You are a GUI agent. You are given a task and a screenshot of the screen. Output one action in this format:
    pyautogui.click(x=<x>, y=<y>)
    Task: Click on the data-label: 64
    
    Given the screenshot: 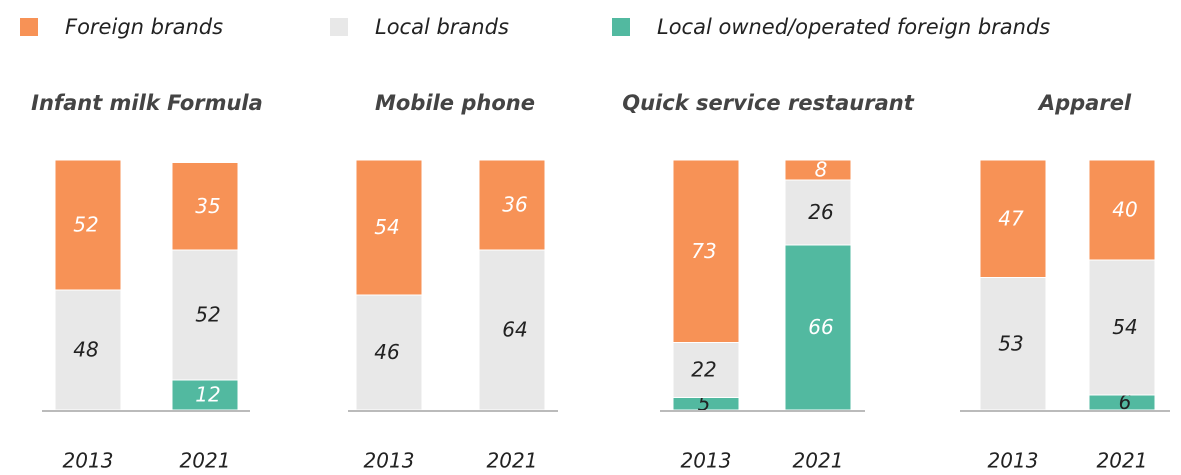 What is the action you would take?
    pyautogui.click(x=514, y=330)
    